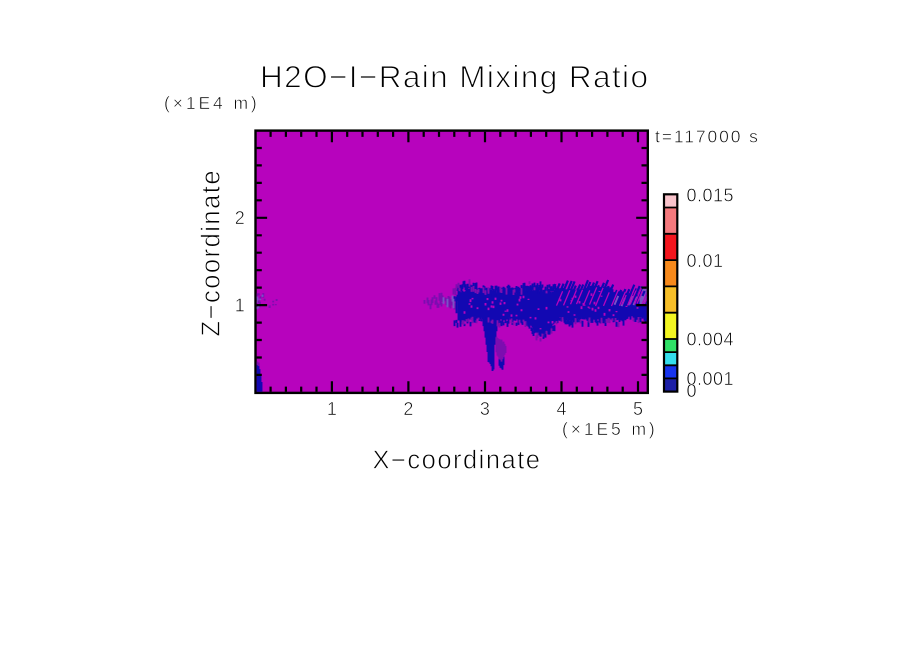 Image resolution: width=904 pixels, height=654 pixels. I want to click on svg-text: Z−coordinate, so click(212, 253).